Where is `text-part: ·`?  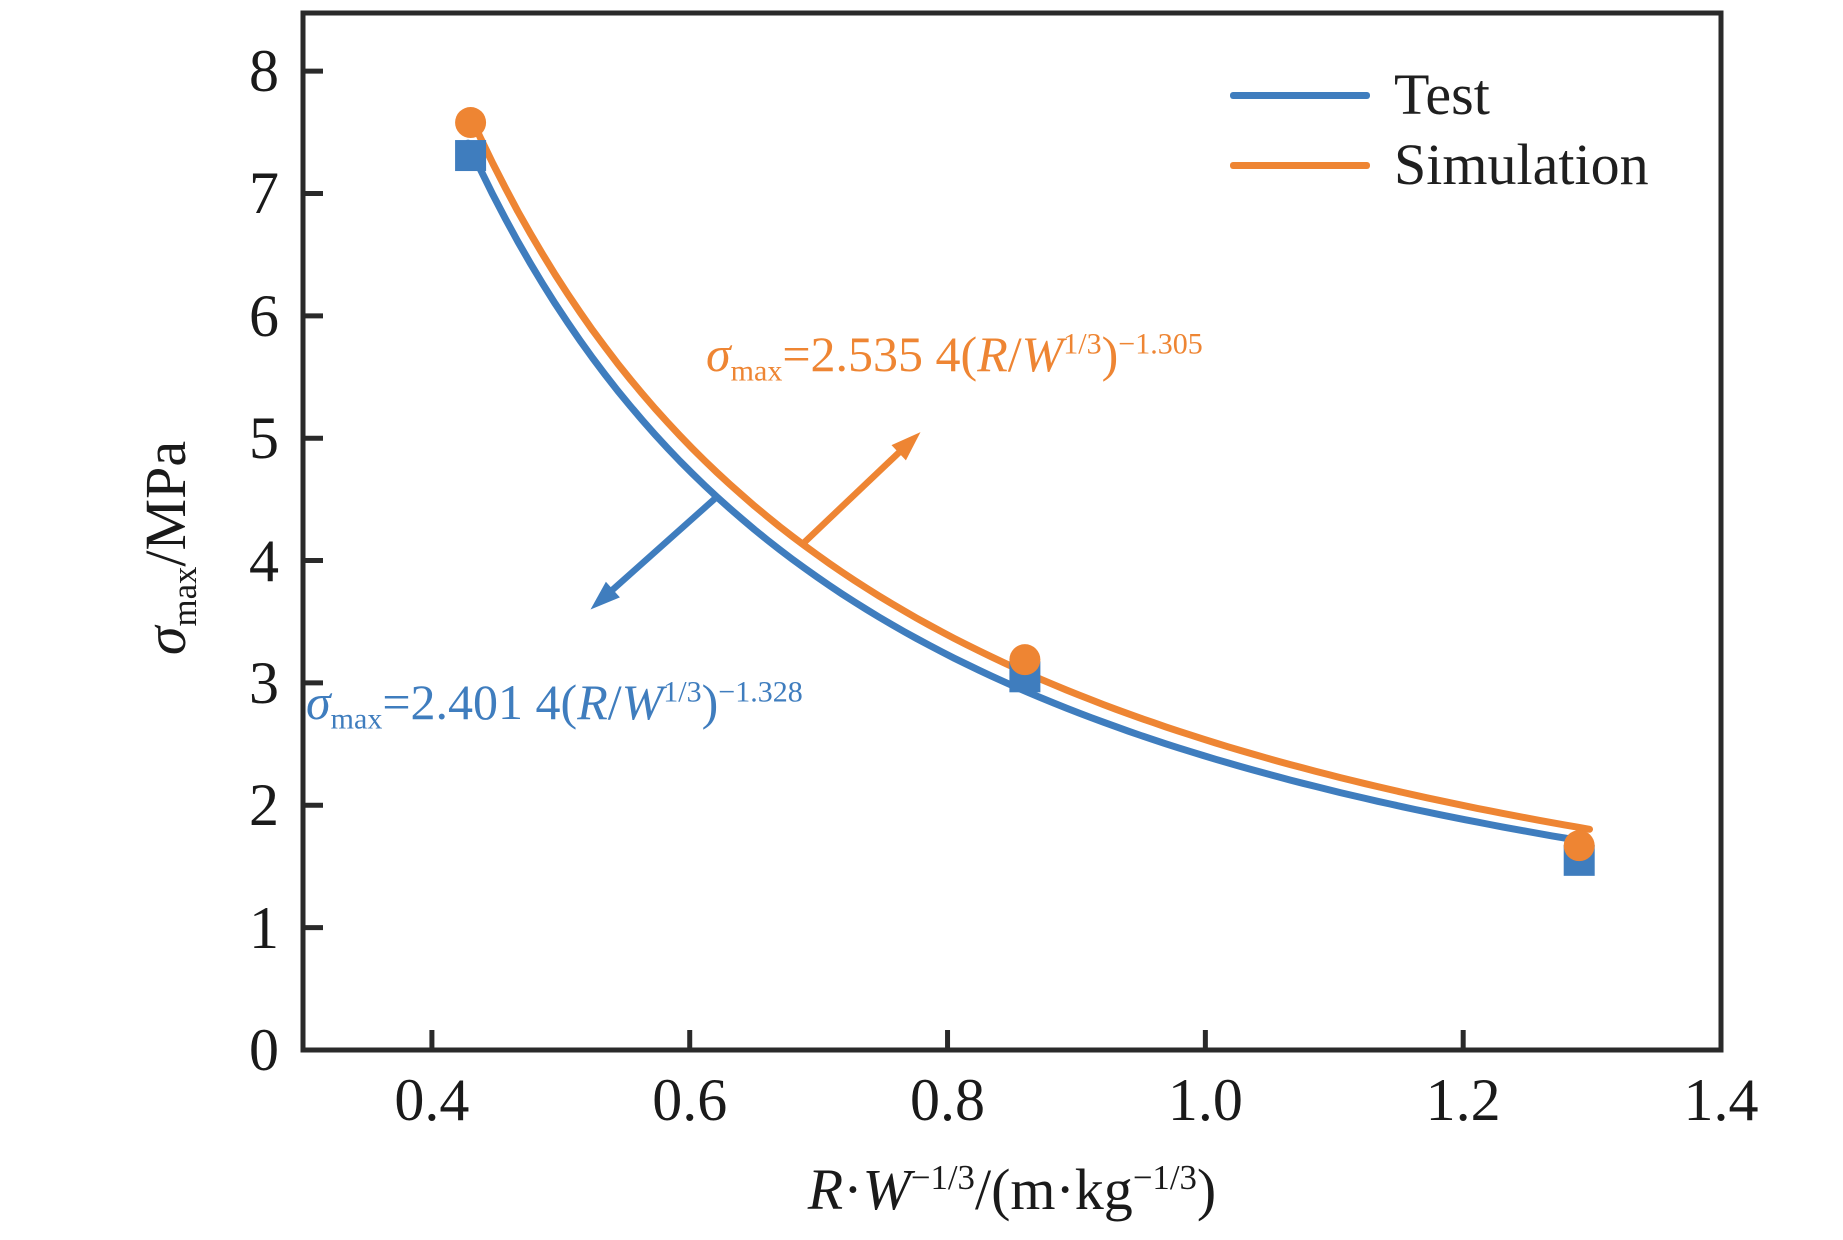 text-part: · is located at coordinates (853, 1190).